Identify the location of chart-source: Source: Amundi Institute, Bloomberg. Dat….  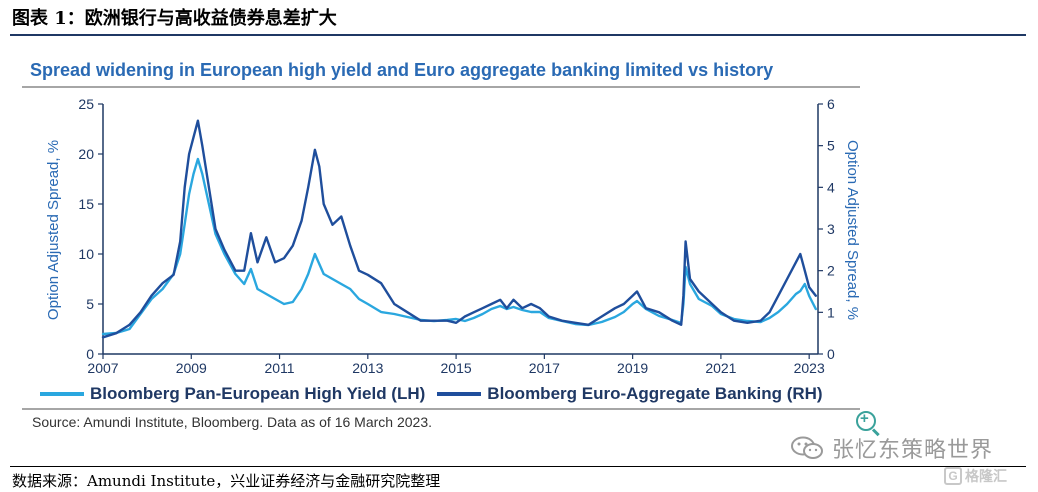
(232, 422).